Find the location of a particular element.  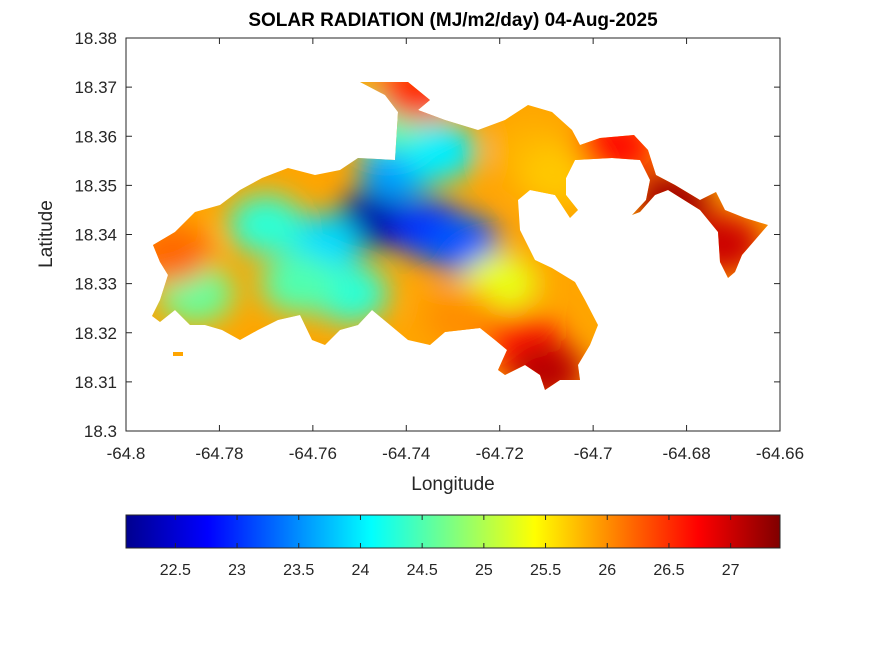

y-tick-label: 18.33 is located at coordinates (95, 284).